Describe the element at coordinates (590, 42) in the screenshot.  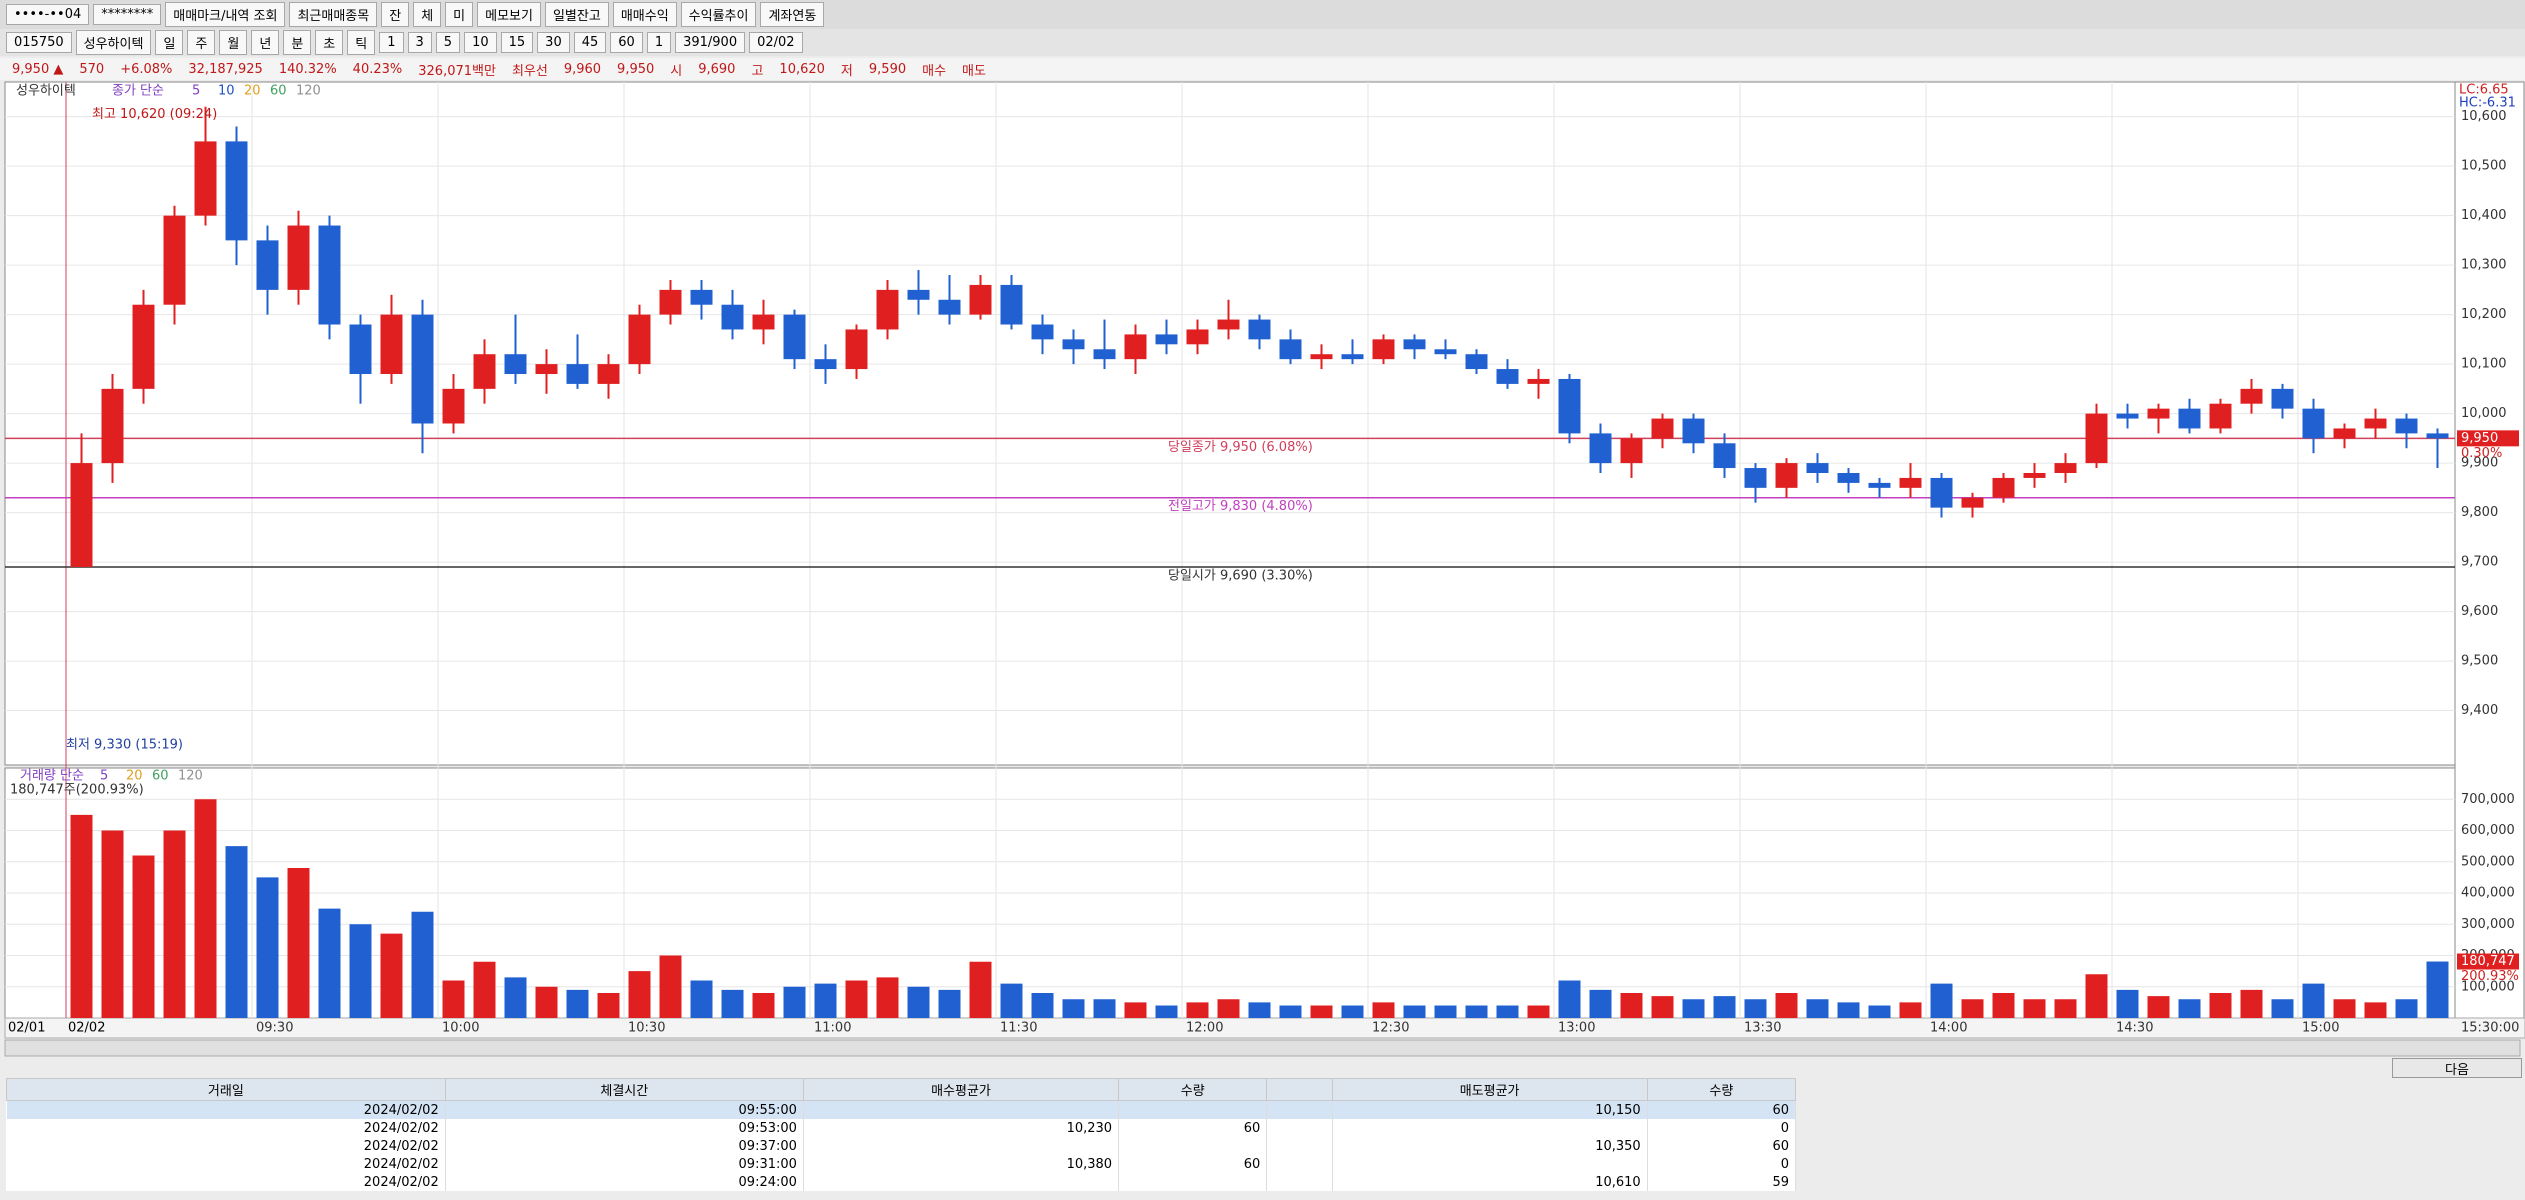
I see `toolbar-button: 45` at that location.